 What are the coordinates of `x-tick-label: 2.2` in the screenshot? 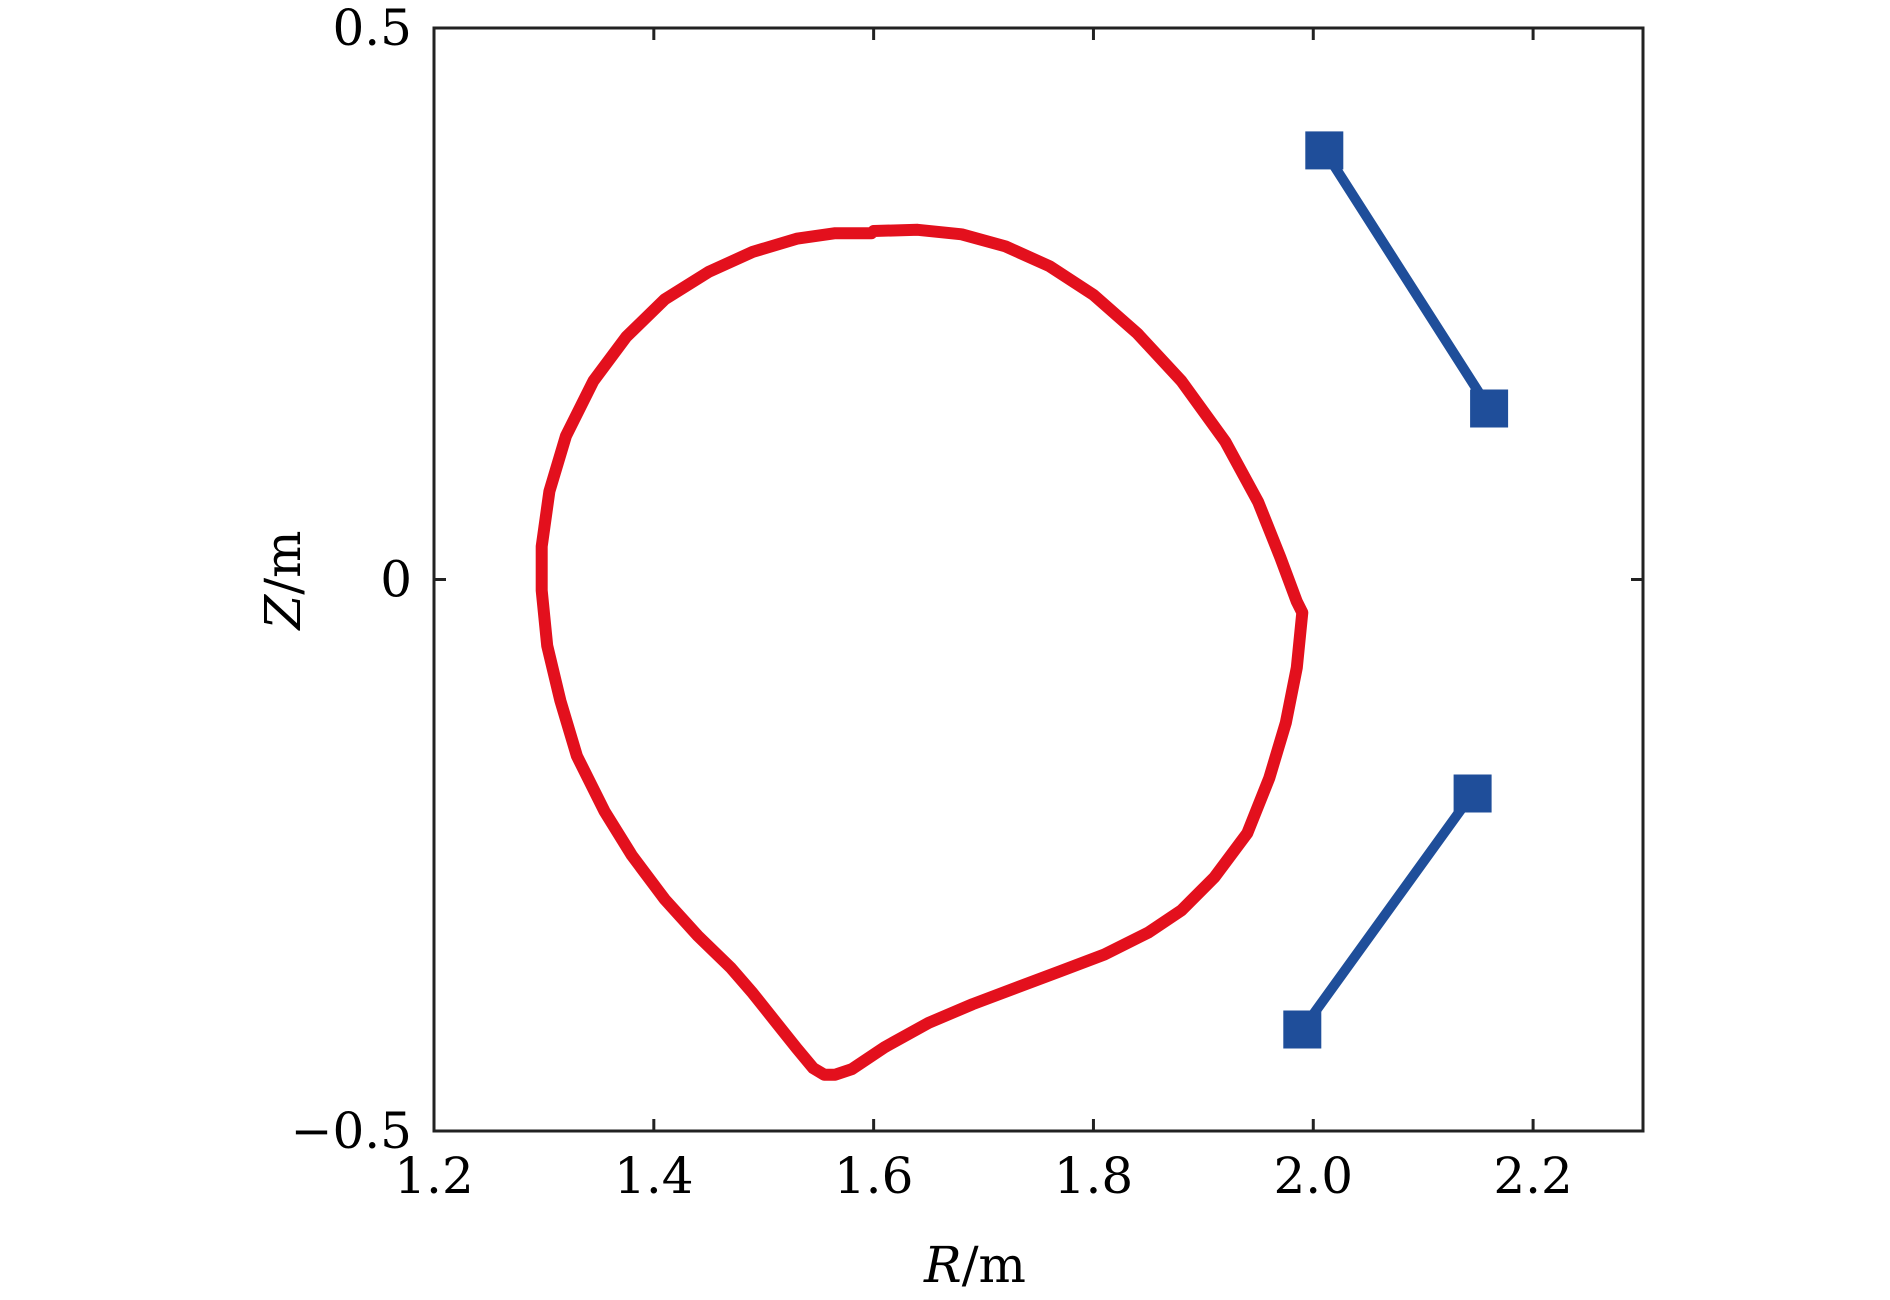 It's located at (1533, 1176).